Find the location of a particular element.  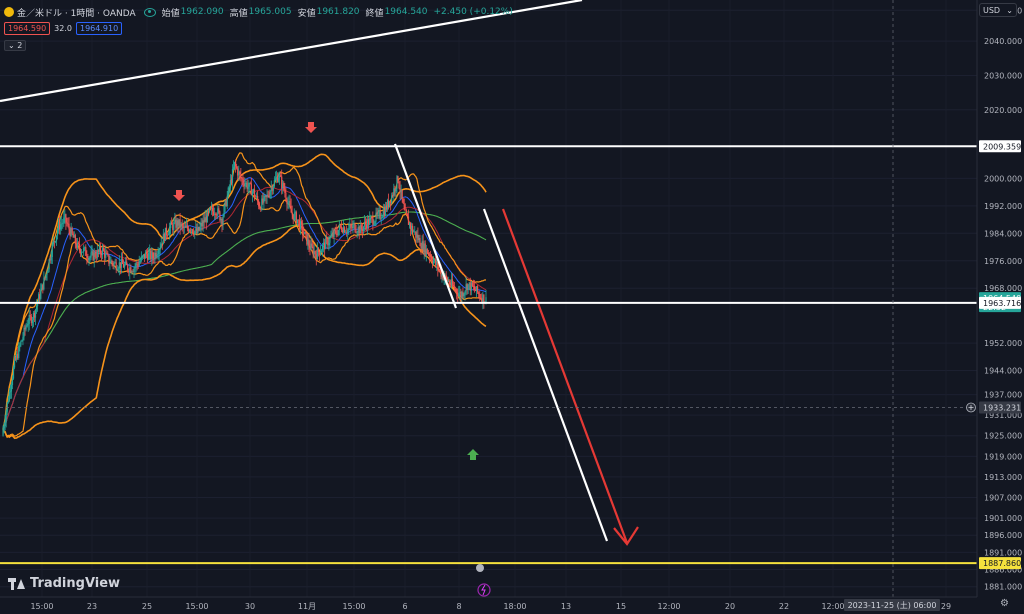

high-value: 1965.005 is located at coordinates (270, 12).